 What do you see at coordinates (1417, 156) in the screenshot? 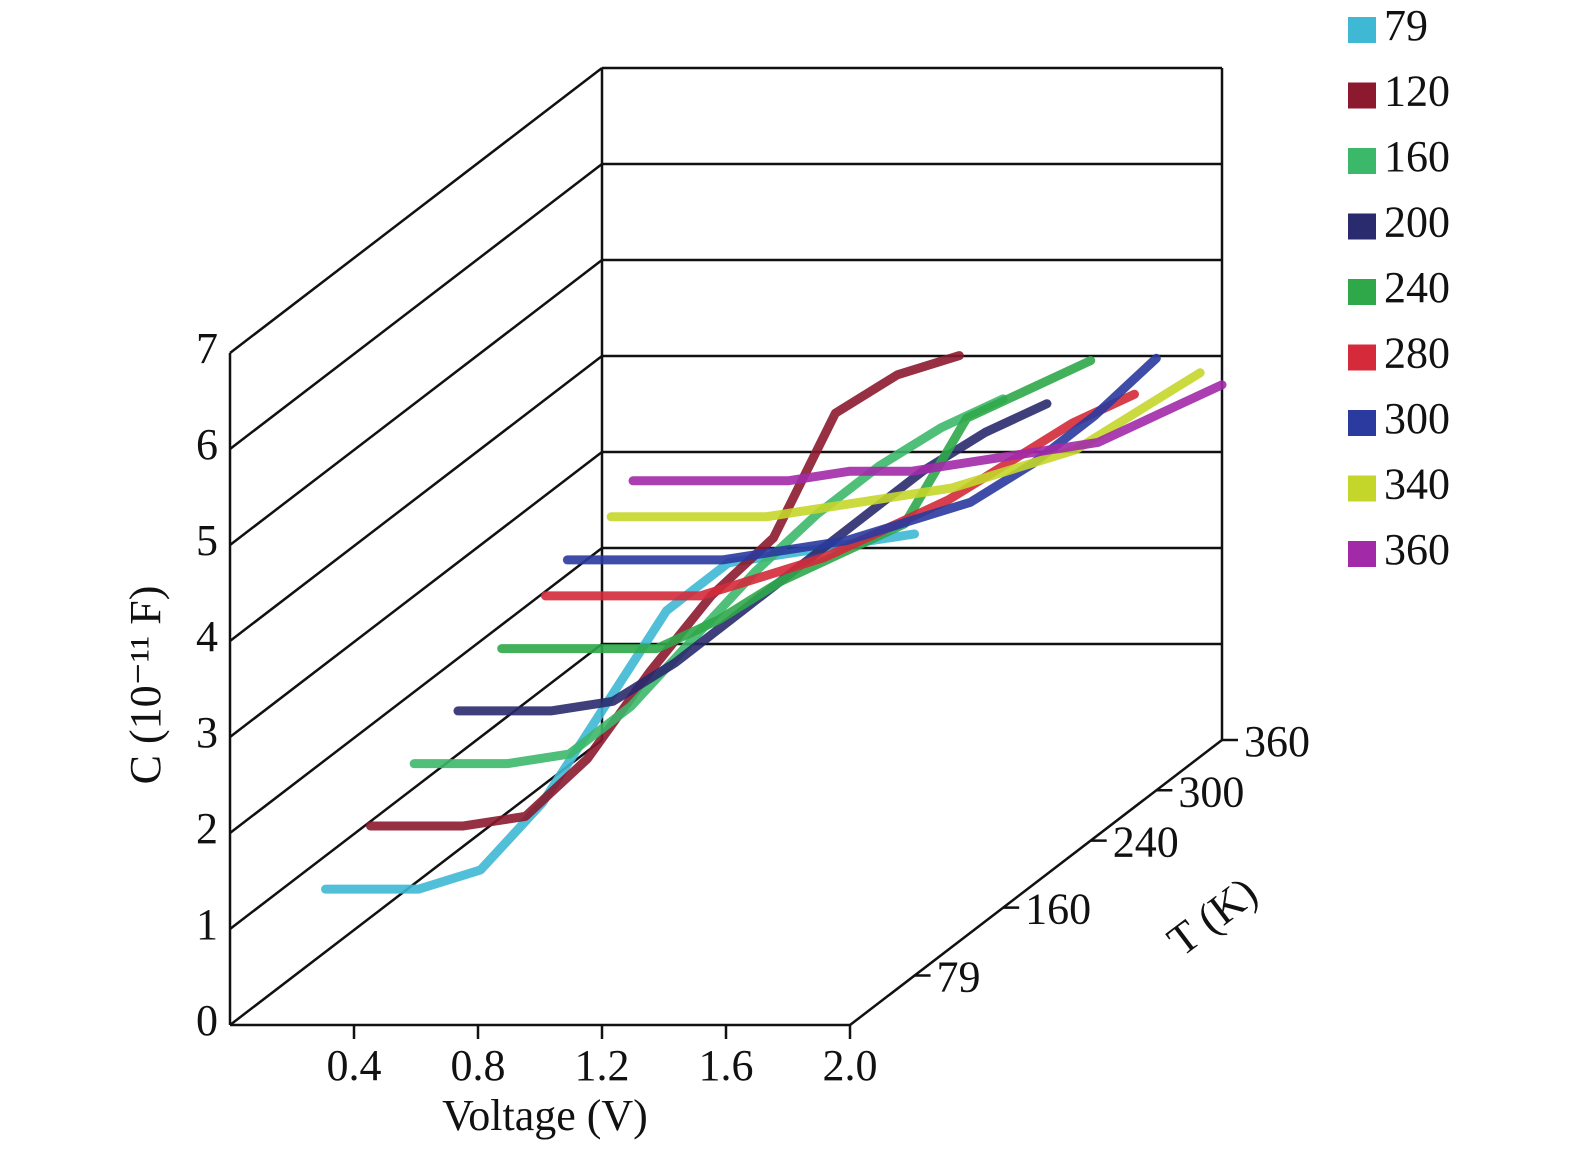
I see `legend-label: 160` at bounding box center [1417, 156].